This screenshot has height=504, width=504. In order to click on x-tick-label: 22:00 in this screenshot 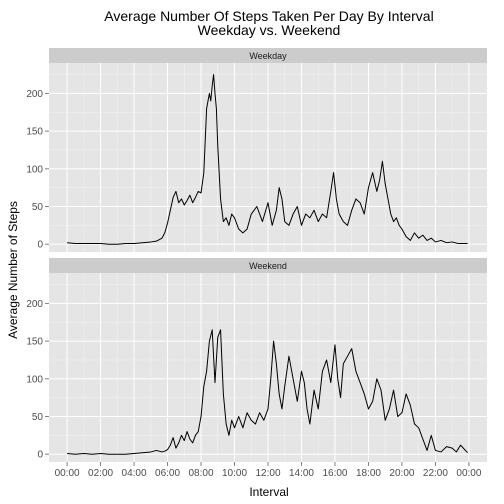, I will do `click(435, 473)`.